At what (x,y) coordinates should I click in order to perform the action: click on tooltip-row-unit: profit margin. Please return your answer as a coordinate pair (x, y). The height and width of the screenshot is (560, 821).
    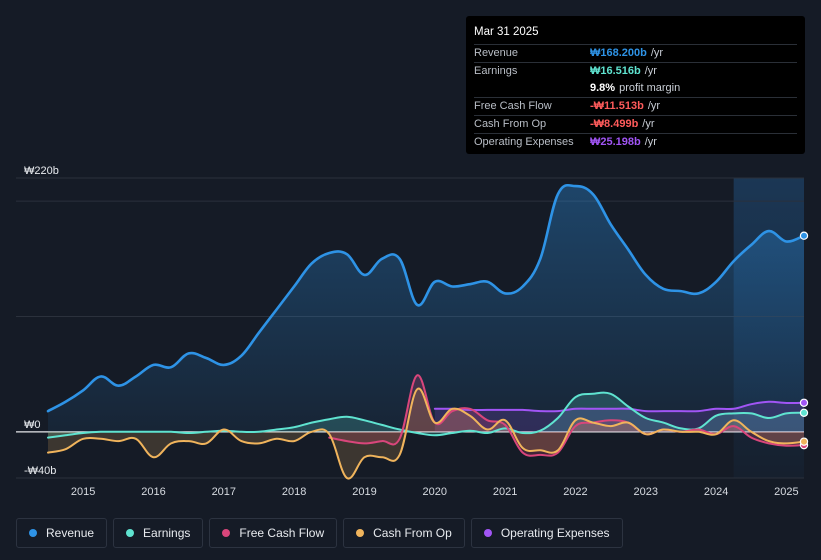
    Looking at the image, I should click on (650, 88).